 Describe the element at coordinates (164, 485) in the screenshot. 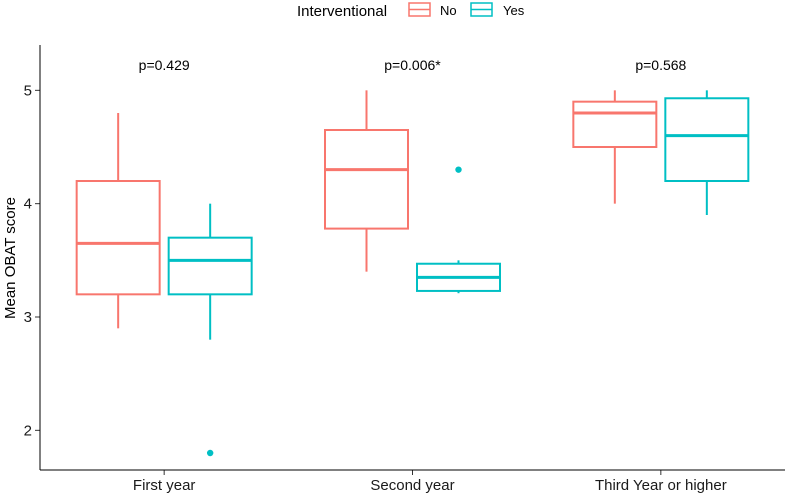

I see `x-tick-label: First year` at that location.